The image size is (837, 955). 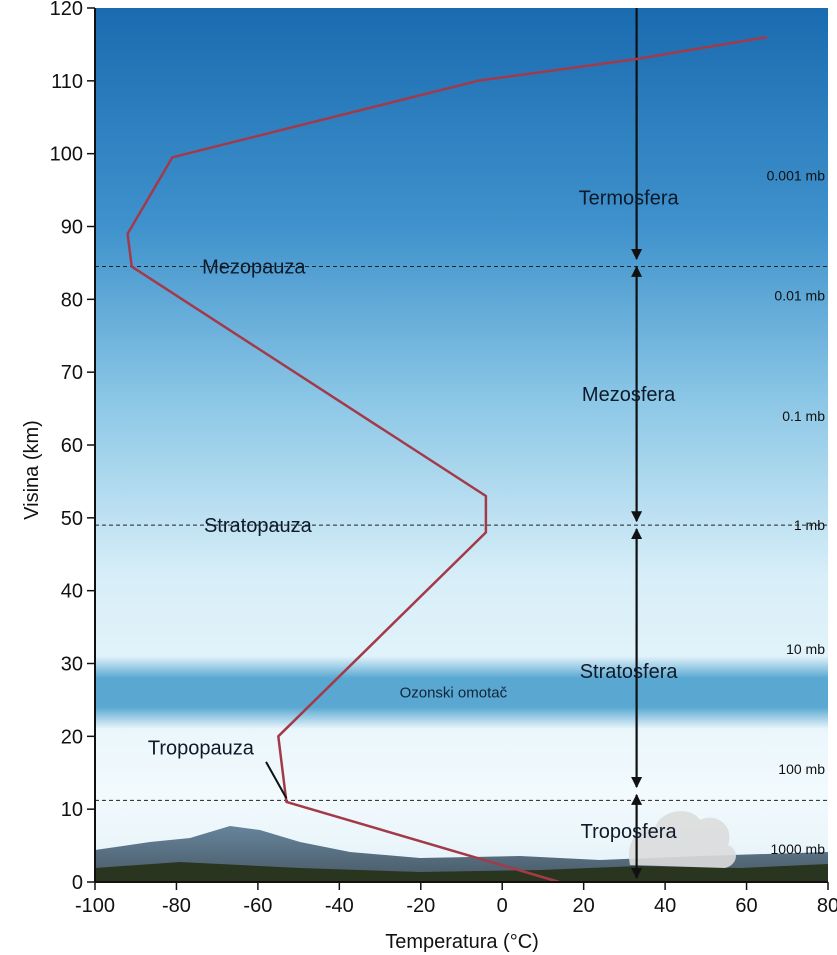 What do you see at coordinates (258, 526) in the screenshot?
I see `pause-label: Stratopauza` at bounding box center [258, 526].